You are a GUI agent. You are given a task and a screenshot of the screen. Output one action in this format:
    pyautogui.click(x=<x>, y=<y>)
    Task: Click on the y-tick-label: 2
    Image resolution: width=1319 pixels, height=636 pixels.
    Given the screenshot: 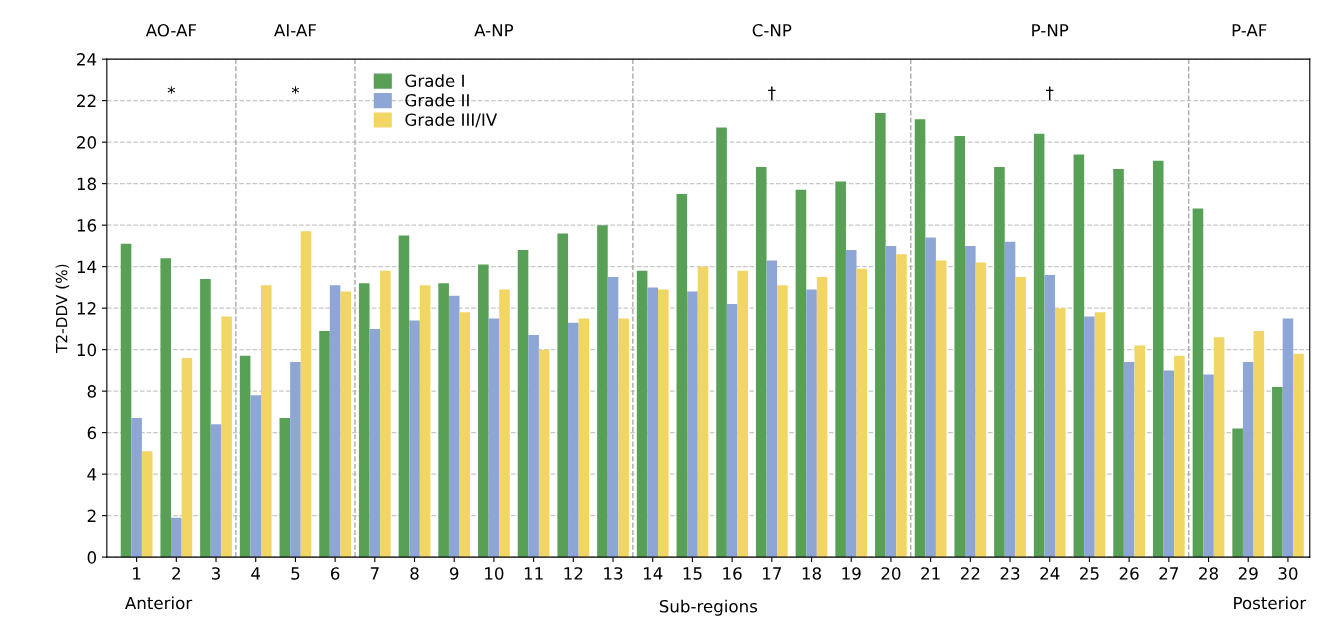 What is the action you would take?
    pyautogui.click(x=91, y=515)
    